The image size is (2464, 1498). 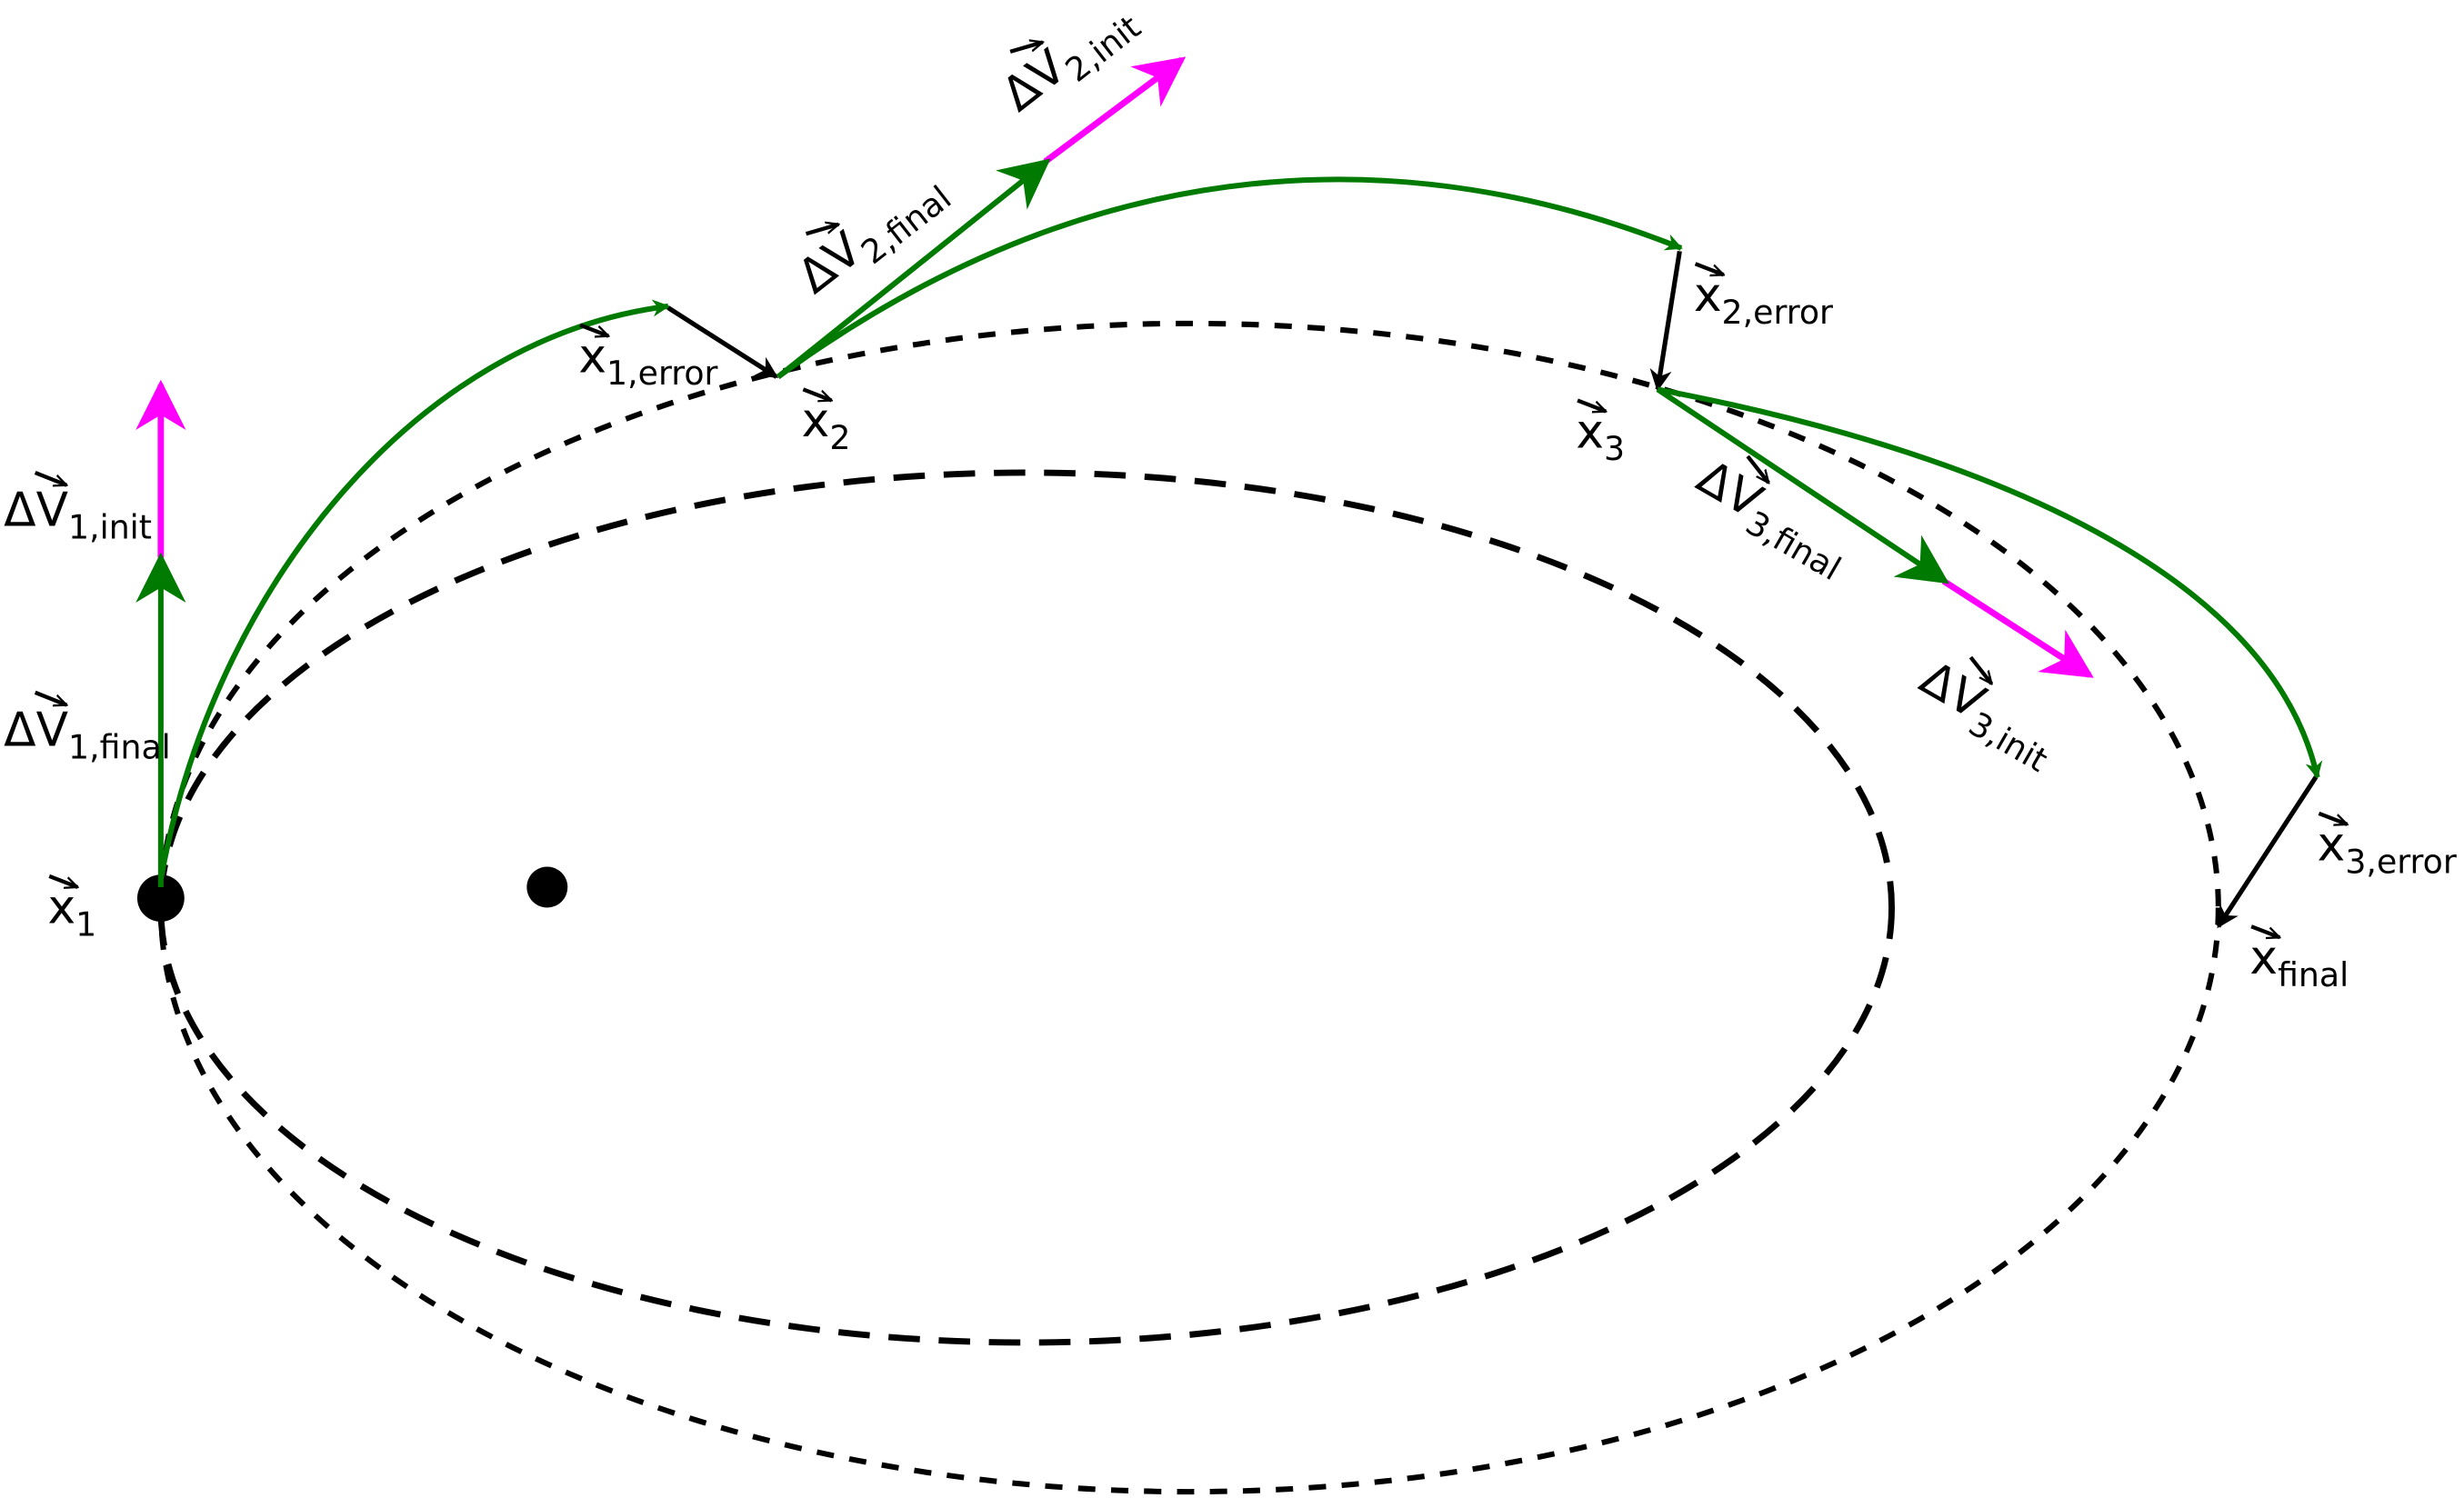 What do you see at coordinates (648, 361) in the screenshot?
I see `svg-text: x1,error` at bounding box center [648, 361].